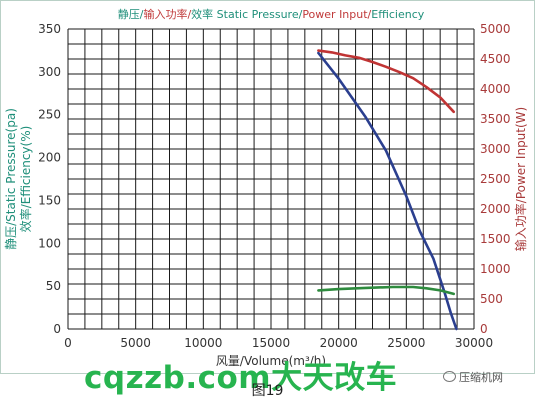 The image size is (535, 400). What do you see at coordinates (49, 158) in the screenshot?
I see `y-left-tick-label: 200` at bounding box center [49, 158].